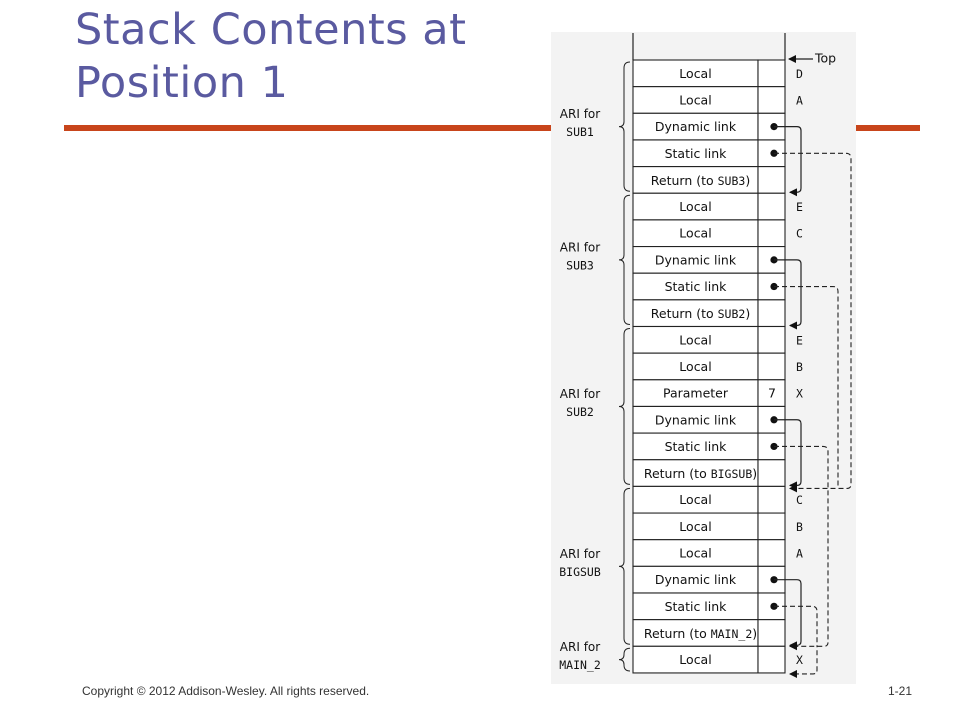 This screenshot has width=960, height=720. What do you see at coordinates (799, 74) in the screenshot?
I see `variable-name: D` at bounding box center [799, 74].